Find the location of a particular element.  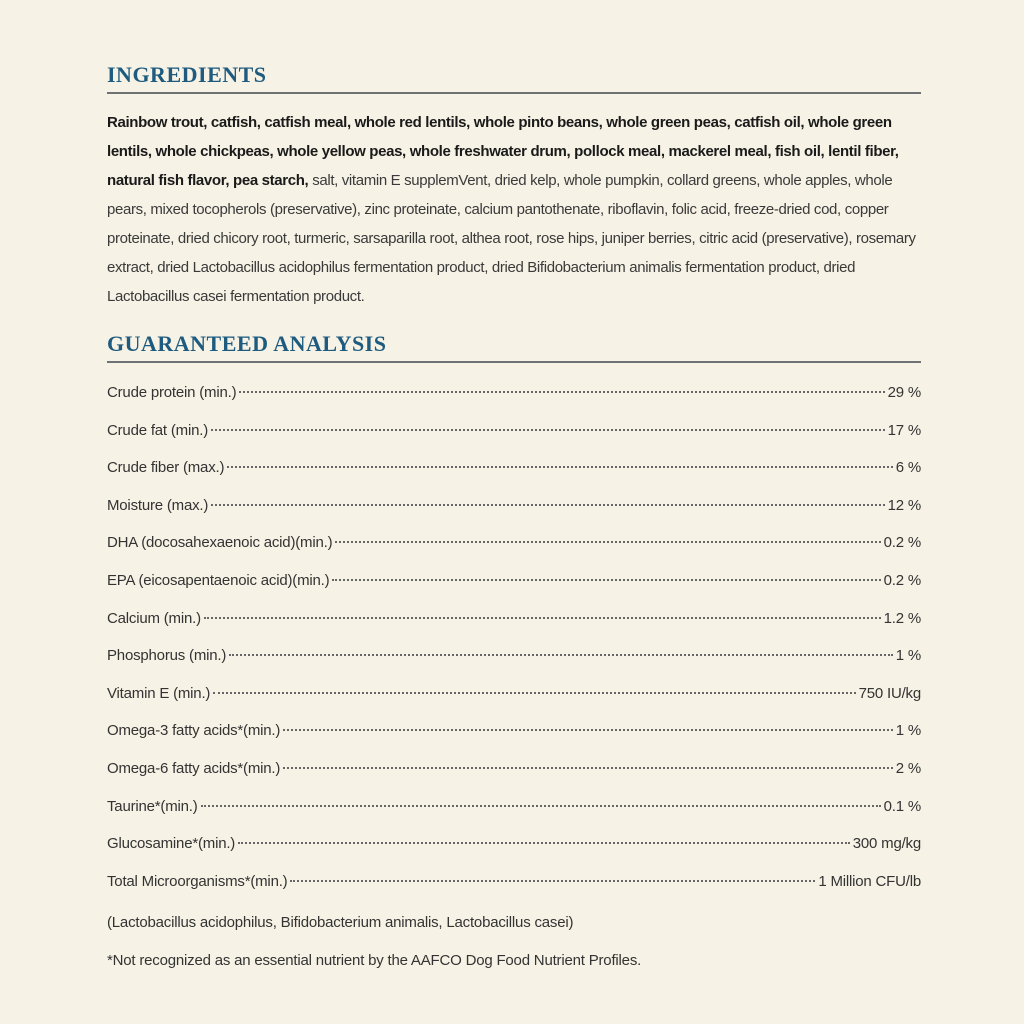

analysis-row: Crude protein (min.) 29 % is located at coordinates (514, 403).